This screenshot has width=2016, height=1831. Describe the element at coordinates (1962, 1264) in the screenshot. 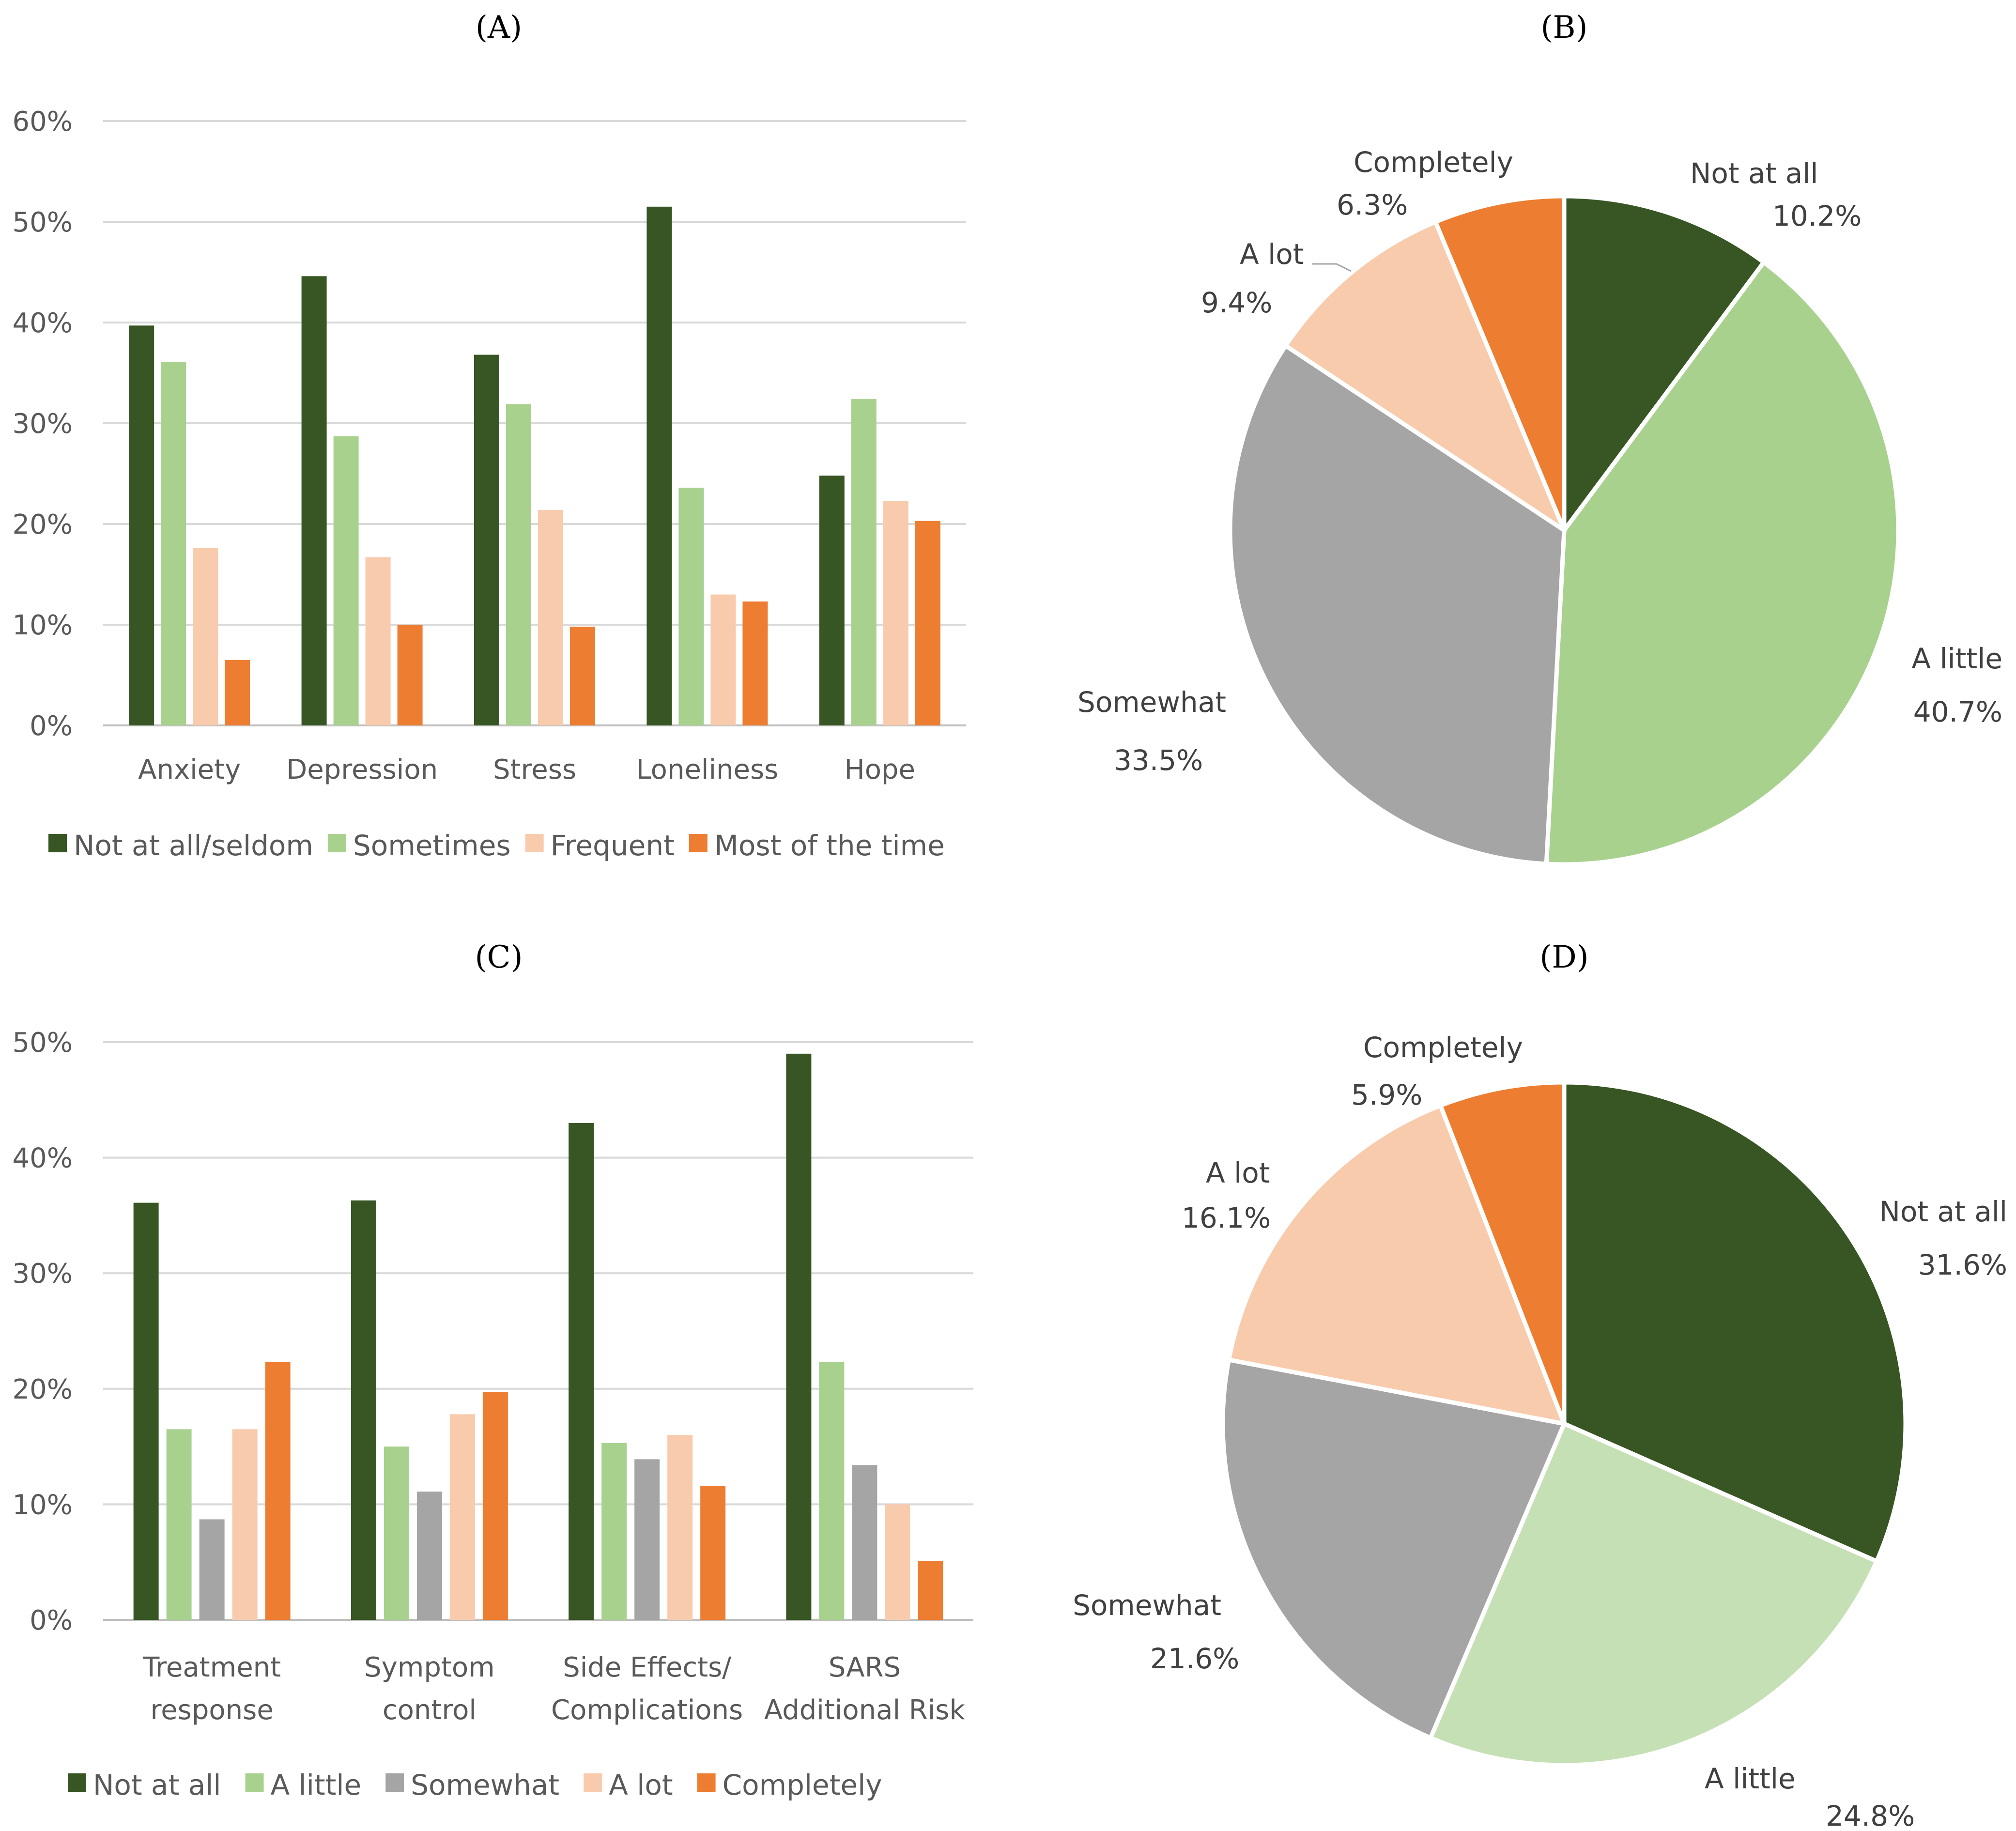

I see `slice-percentage: 31.6%` at that location.